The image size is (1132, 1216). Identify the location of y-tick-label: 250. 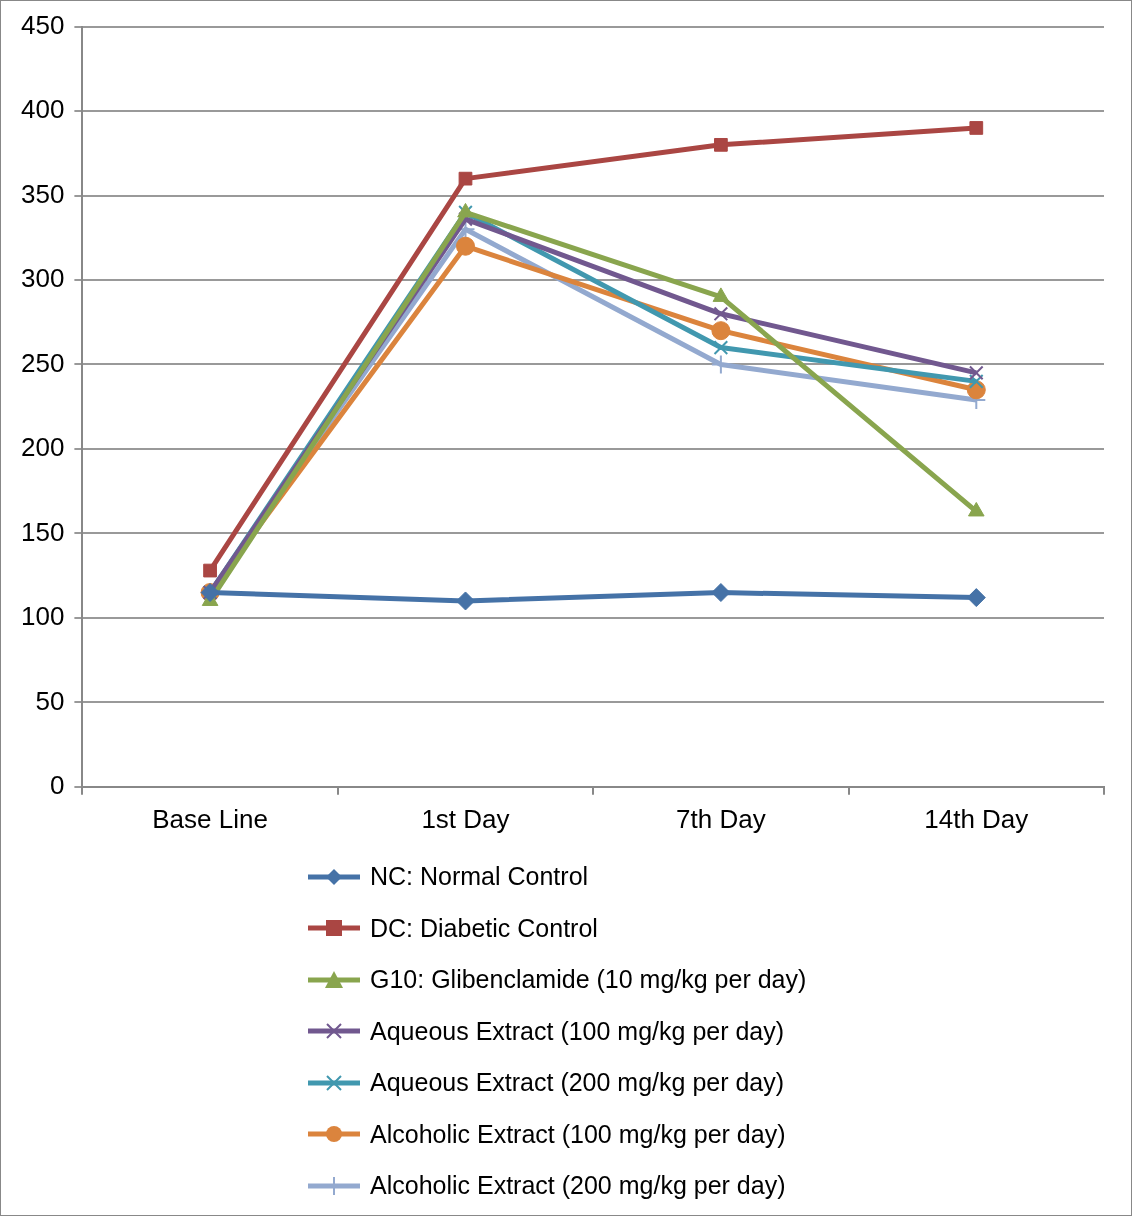
(42, 362).